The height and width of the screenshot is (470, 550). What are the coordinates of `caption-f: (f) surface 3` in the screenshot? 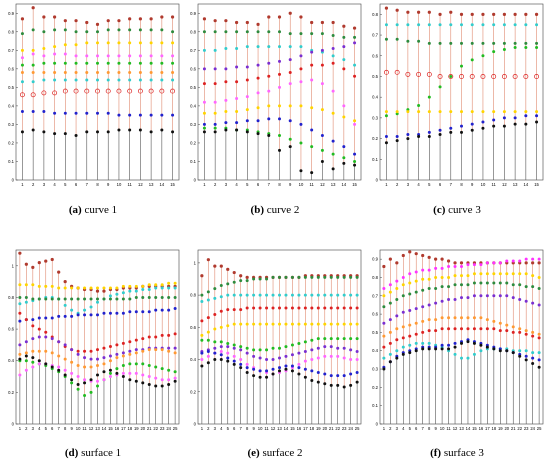 It's located at (457, 453).